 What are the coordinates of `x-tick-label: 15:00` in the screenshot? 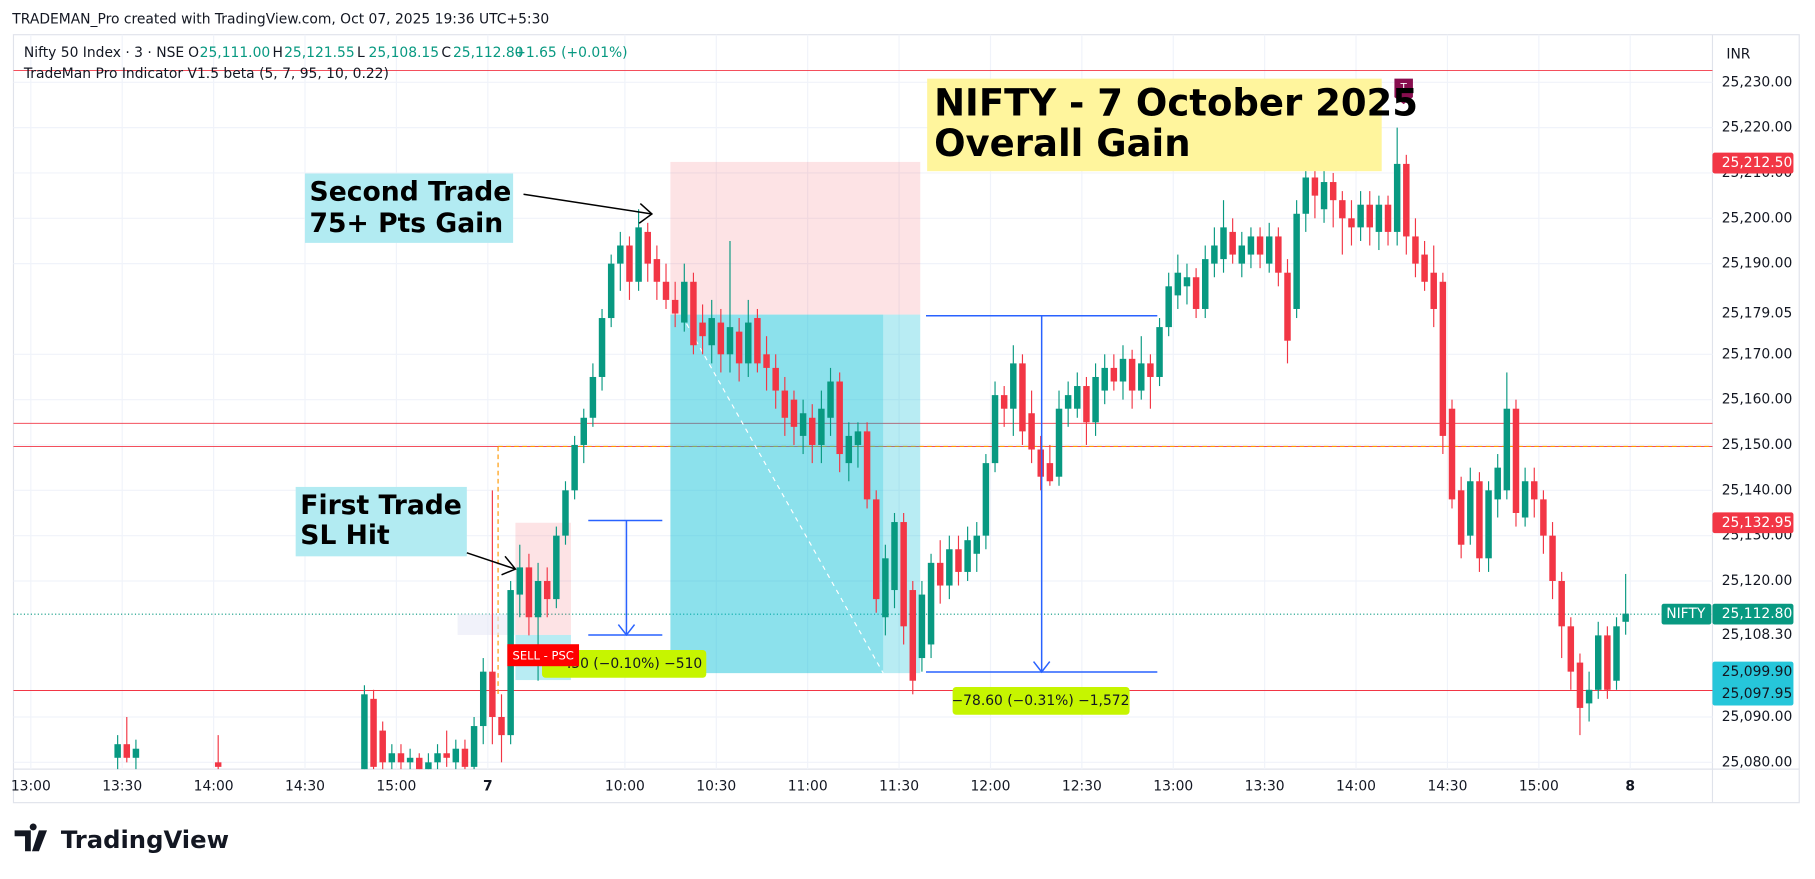 It's located at (396, 786).